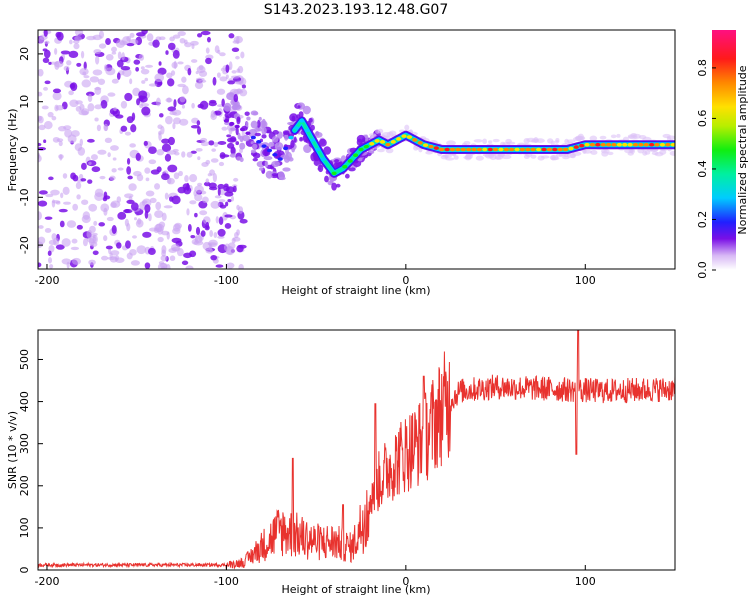 Image resolution: width=750 pixels, height=600 pixels. I want to click on colorbar-label: Normalized spectral amplitude, so click(742, 149).